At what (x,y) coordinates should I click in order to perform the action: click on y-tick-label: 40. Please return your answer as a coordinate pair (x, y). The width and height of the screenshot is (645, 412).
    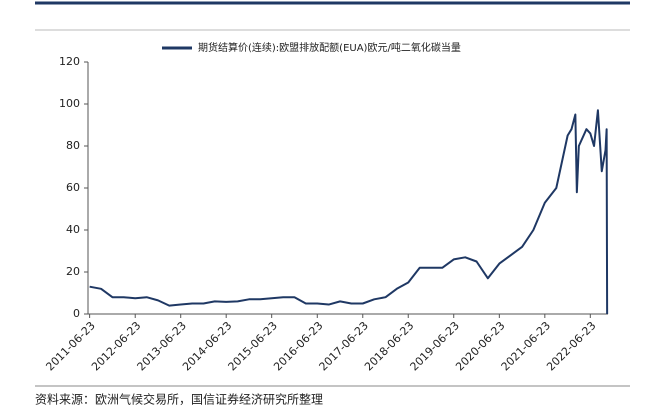
    Looking at the image, I should click on (73, 229).